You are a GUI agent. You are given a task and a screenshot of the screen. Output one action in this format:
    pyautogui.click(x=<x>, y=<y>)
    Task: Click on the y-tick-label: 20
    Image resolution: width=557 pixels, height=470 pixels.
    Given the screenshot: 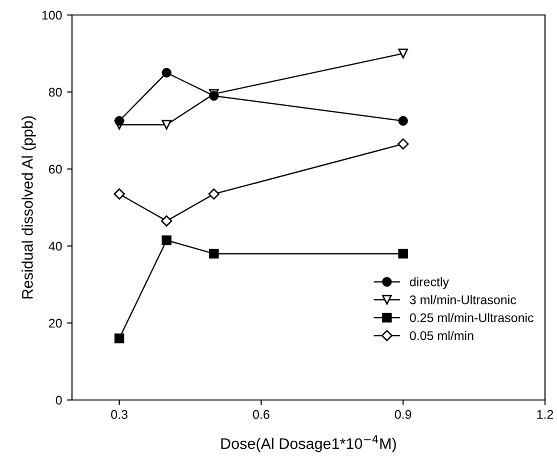 What is the action you would take?
    pyautogui.click(x=55, y=323)
    